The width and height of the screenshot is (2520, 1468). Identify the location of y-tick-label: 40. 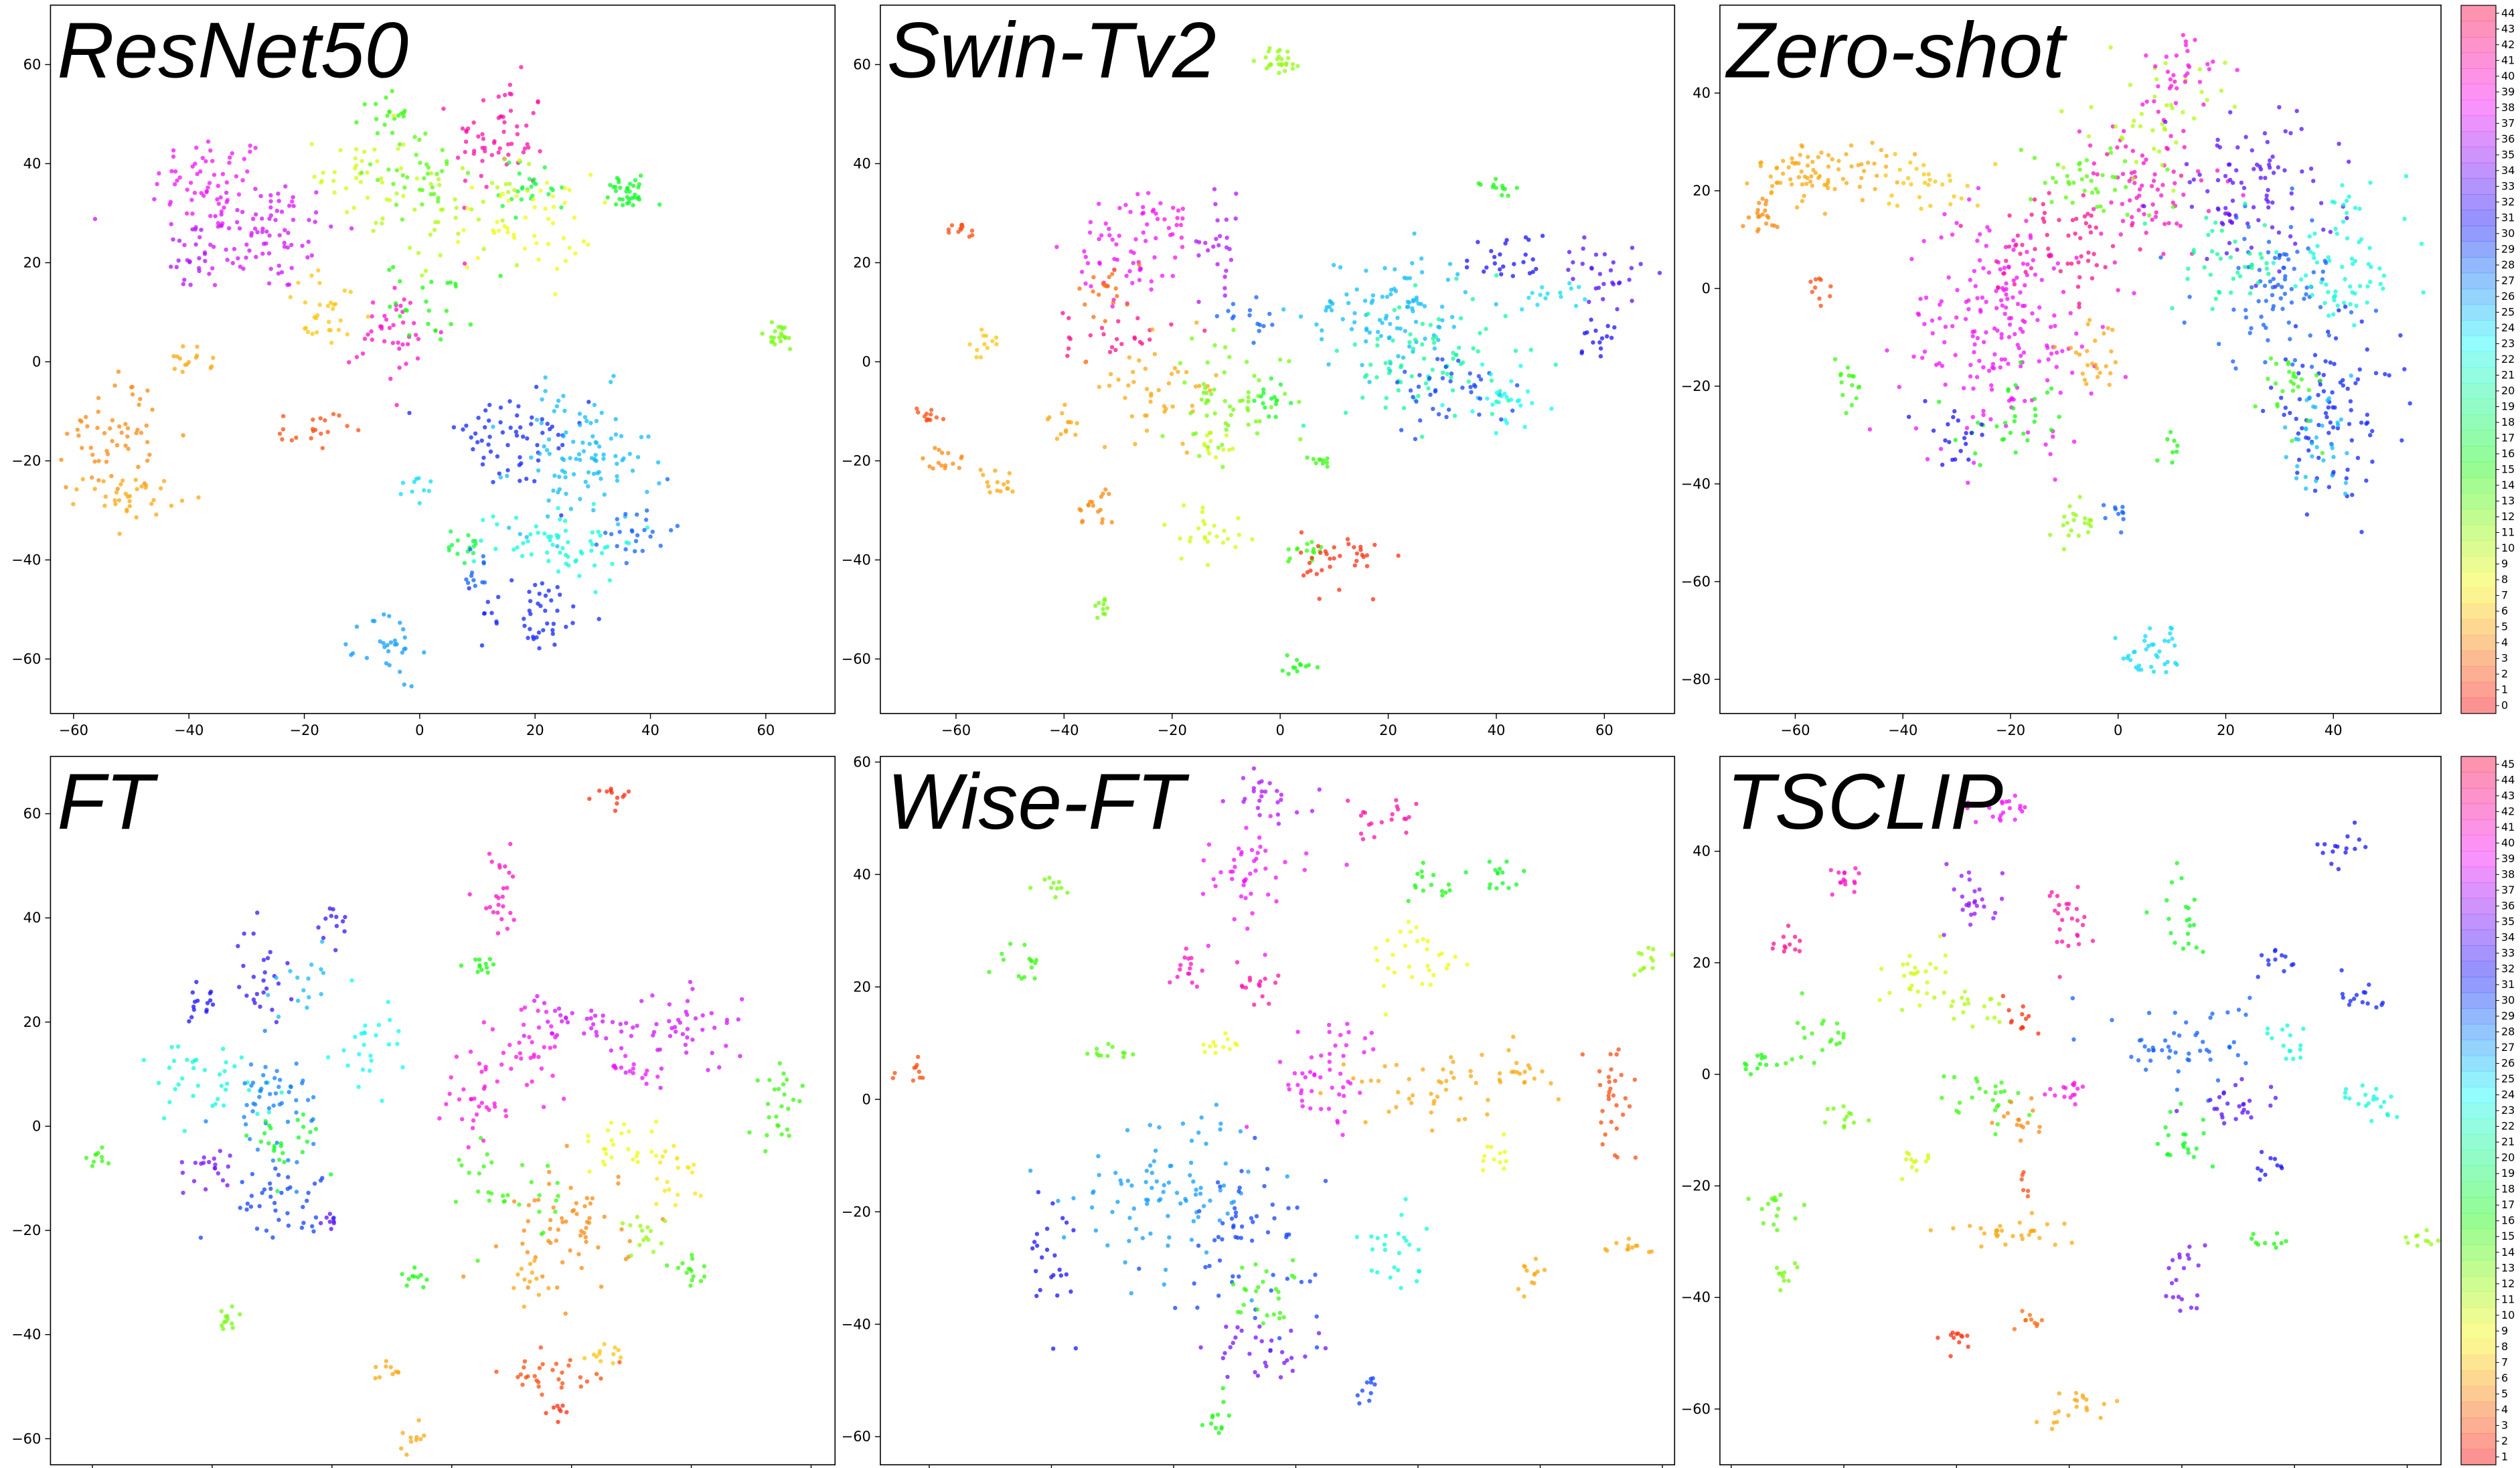
(862, 163).